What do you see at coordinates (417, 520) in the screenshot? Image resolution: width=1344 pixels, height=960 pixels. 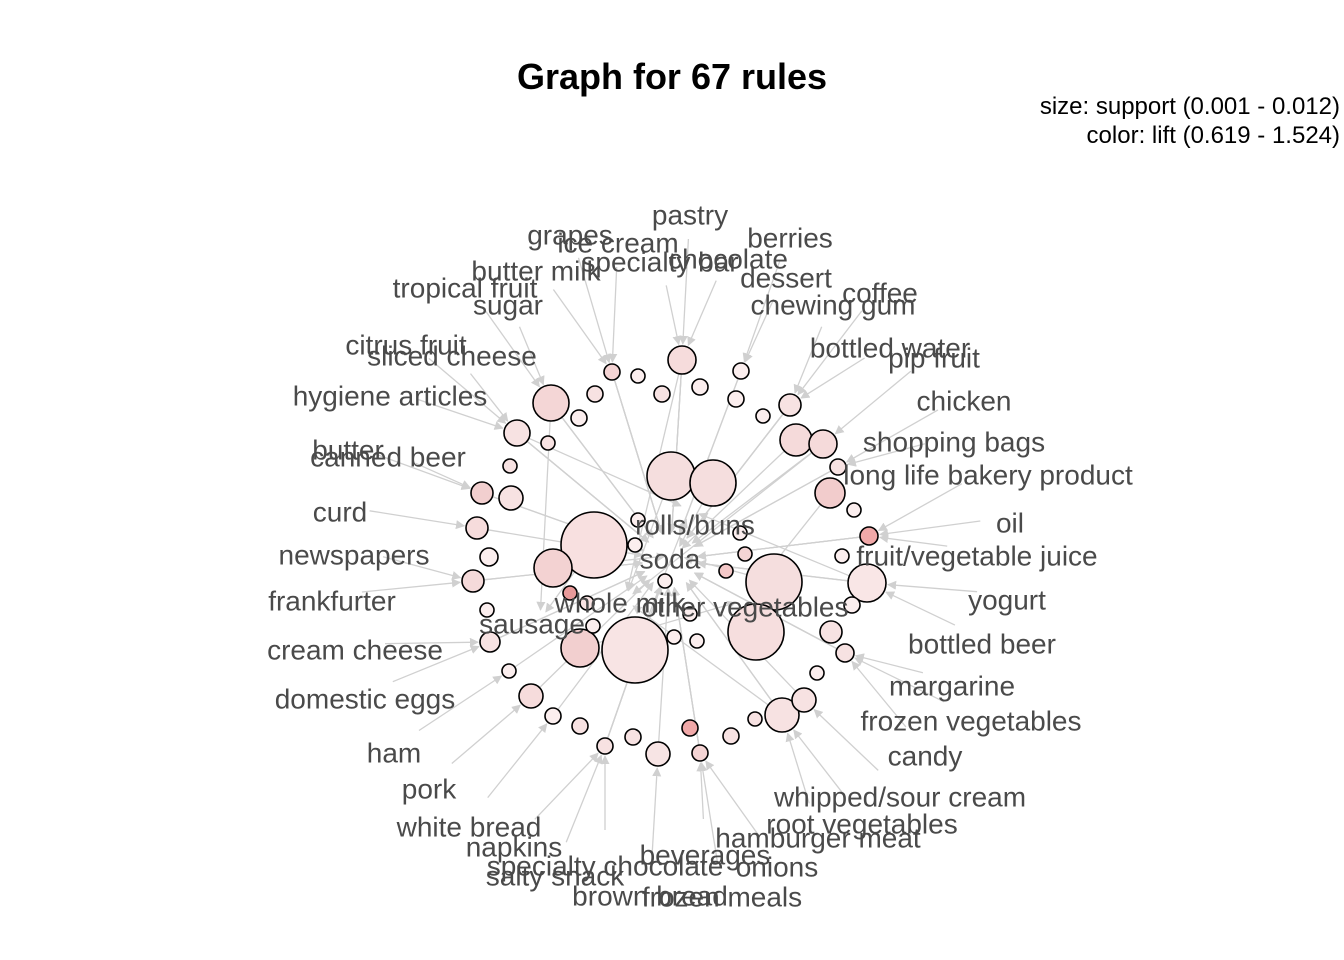 I see `edge-curd` at bounding box center [417, 520].